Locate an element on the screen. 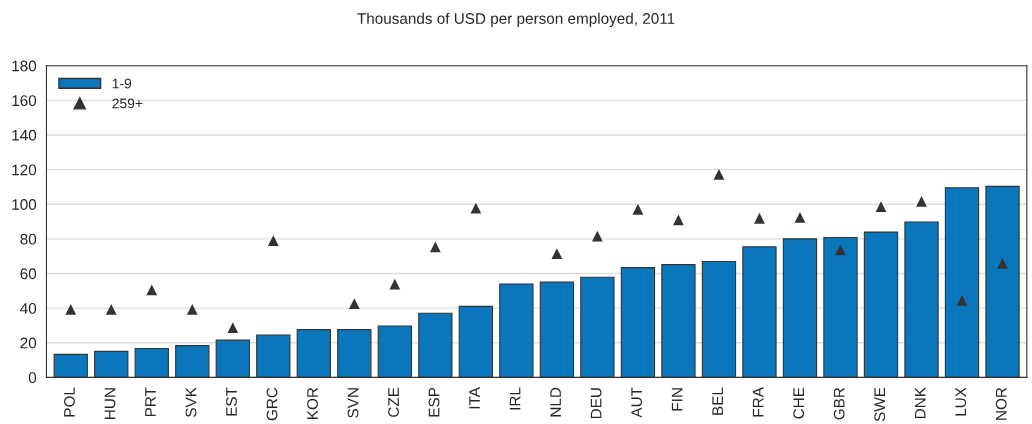 The width and height of the screenshot is (1032, 424). y-tick-label: 20 is located at coordinates (28, 343).